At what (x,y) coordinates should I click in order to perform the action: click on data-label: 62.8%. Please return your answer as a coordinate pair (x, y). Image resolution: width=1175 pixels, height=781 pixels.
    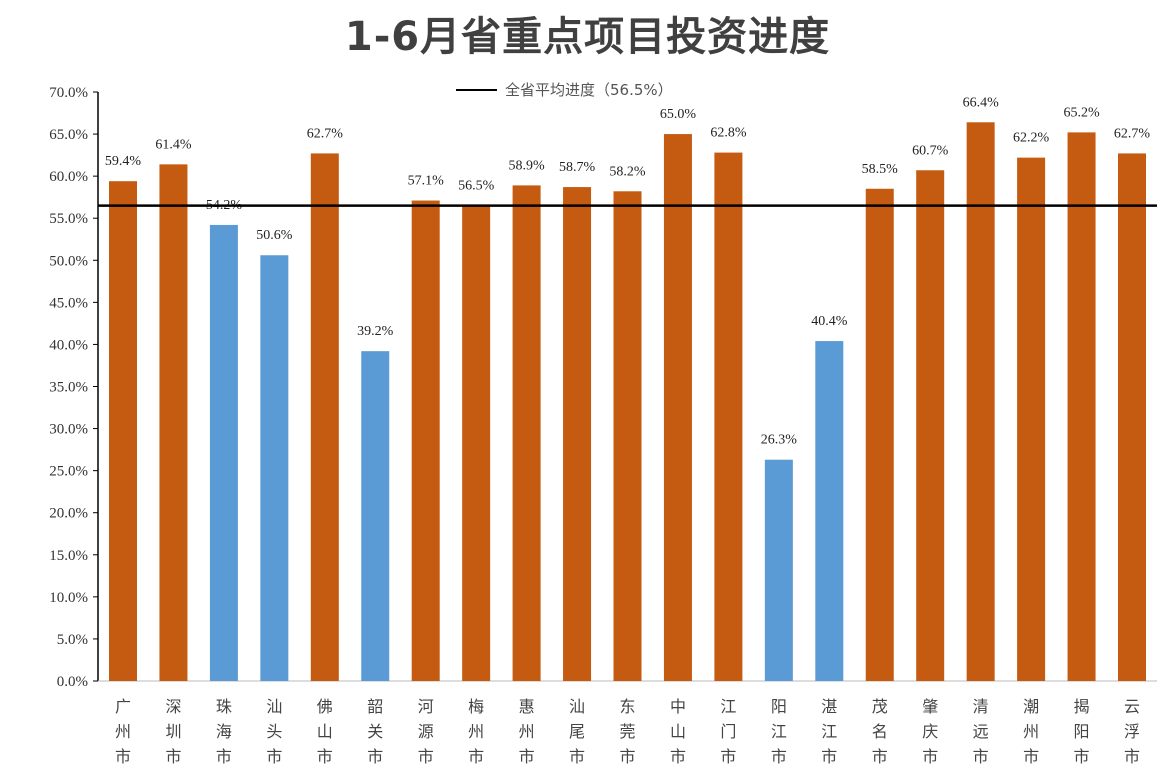
    Looking at the image, I should click on (728, 133).